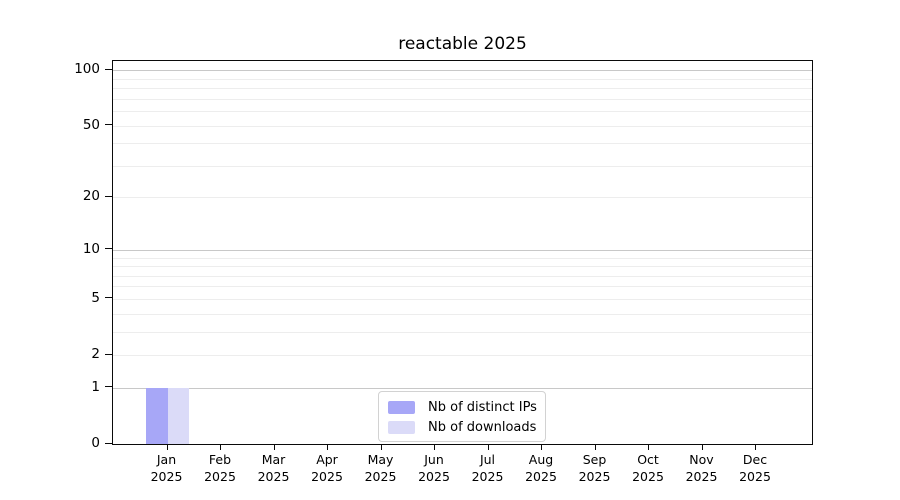  What do you see at coordinates (594, 468) in the screenshot?
I see `x-tick-label: Sep 2025` at bounding box center [594, 468].